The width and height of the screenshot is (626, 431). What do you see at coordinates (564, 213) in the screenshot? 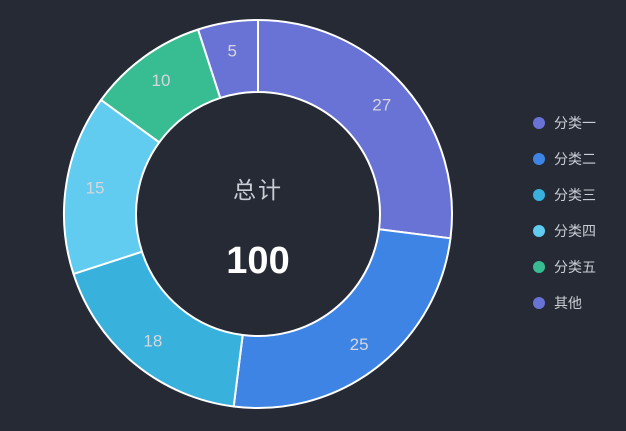
I see `legend: 分类一 分类二 分类三 分类四 分类五 其他` at bounding box center [564, 213].